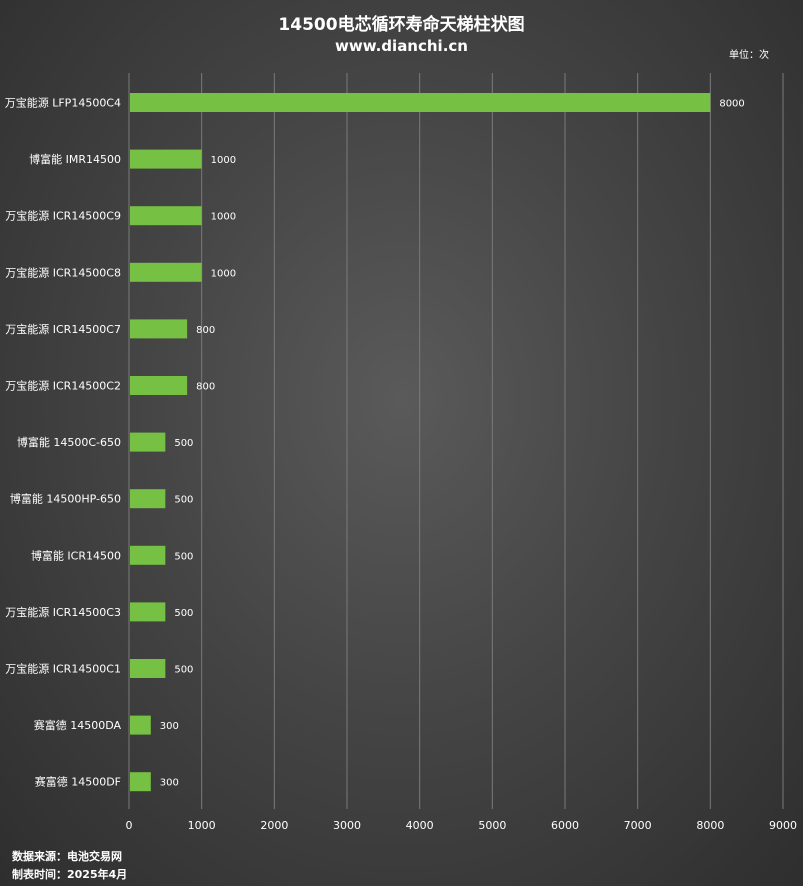  Describe the element at coordinates (63, 272) in the screenshot. I see `category-label: 万宝能源 ICR14500C8` at that location.